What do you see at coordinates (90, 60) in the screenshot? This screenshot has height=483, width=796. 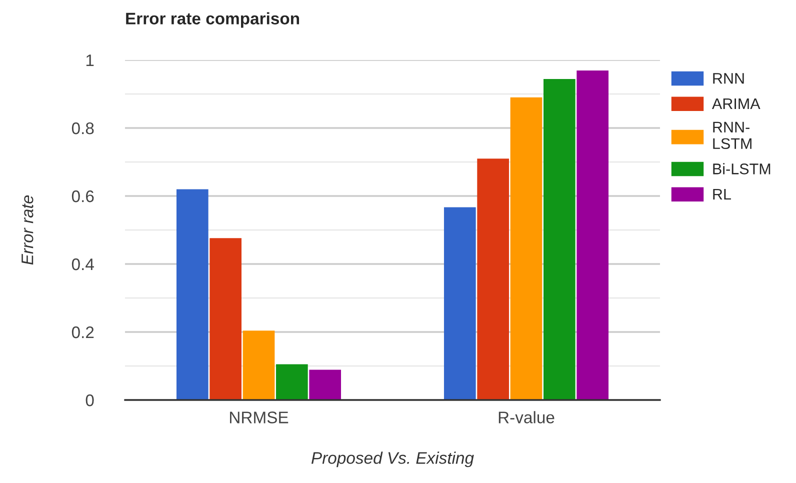 I see `y-tick-label: 1` at bounding box center [90, 60].